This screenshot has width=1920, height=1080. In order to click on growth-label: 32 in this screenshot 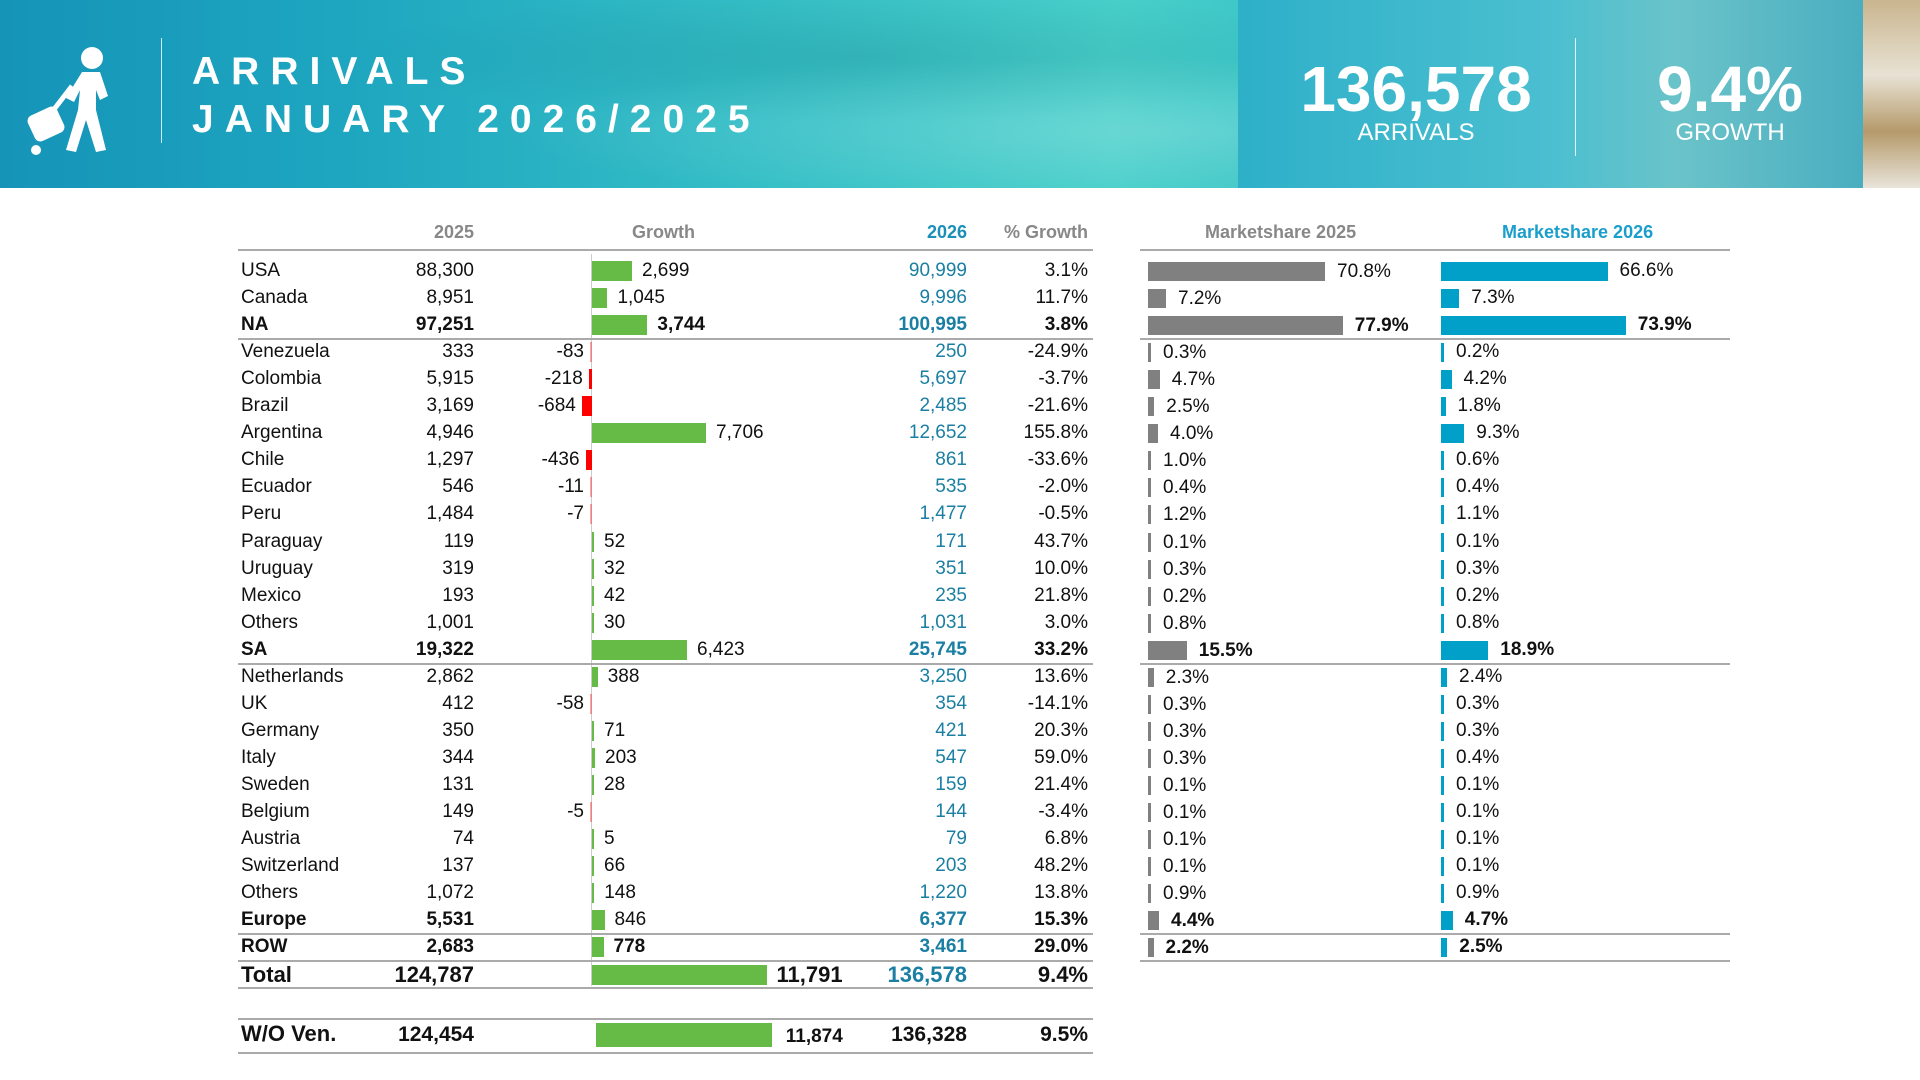, I will do `click(615, 568)`.